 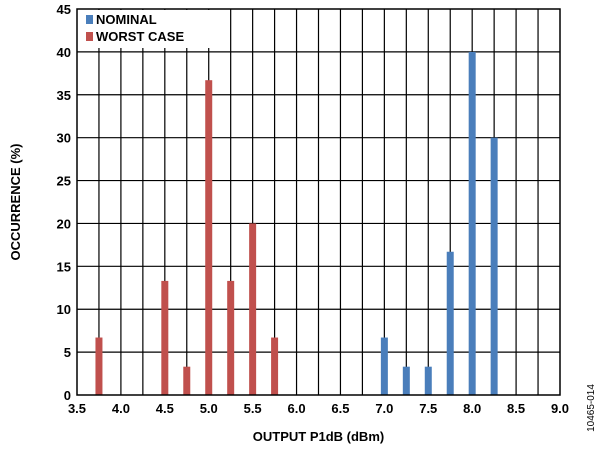 I want to click on x-tick-label: 6.0, so click(x=297, y=408).